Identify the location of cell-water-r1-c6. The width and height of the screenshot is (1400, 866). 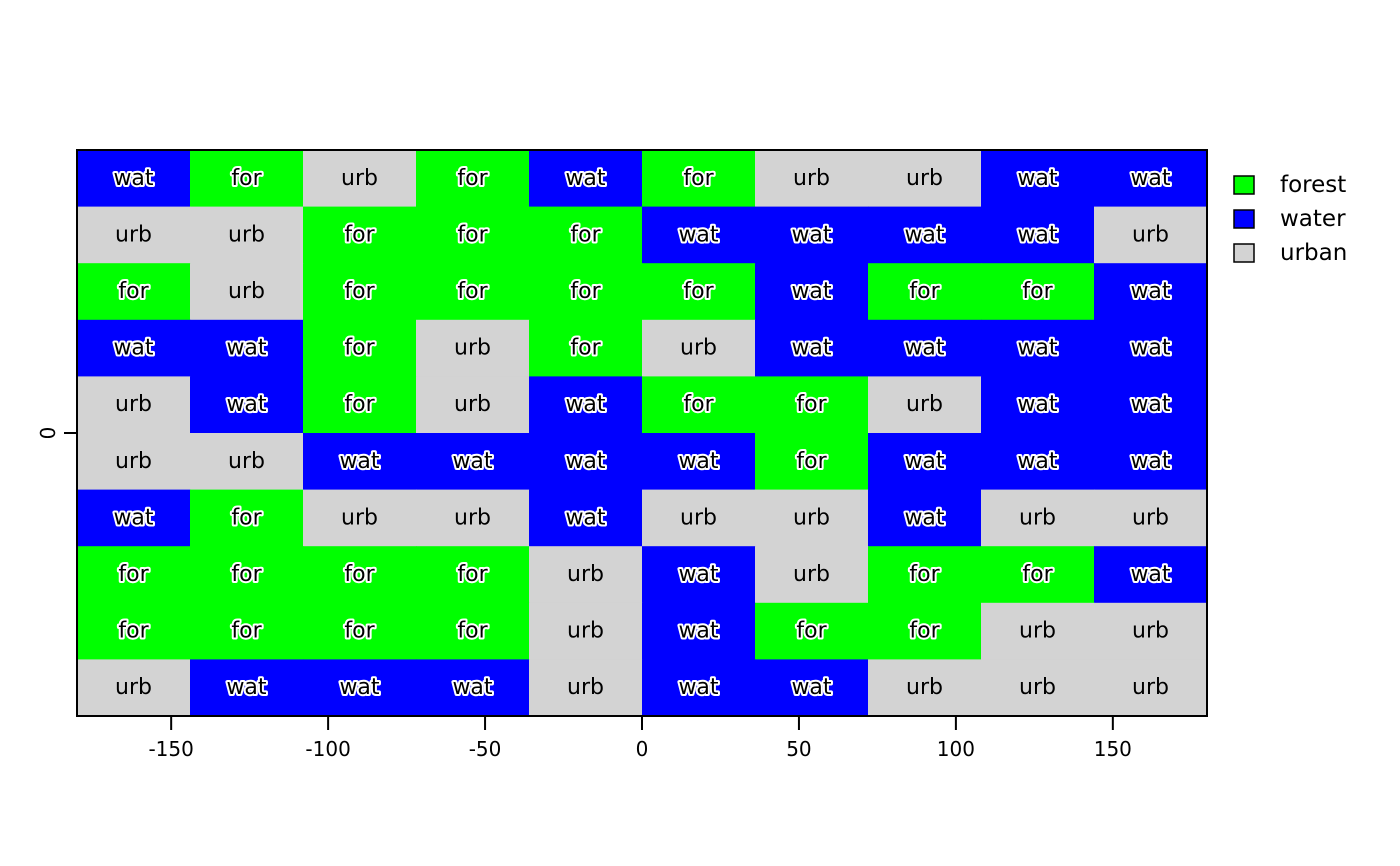
(812, 235).